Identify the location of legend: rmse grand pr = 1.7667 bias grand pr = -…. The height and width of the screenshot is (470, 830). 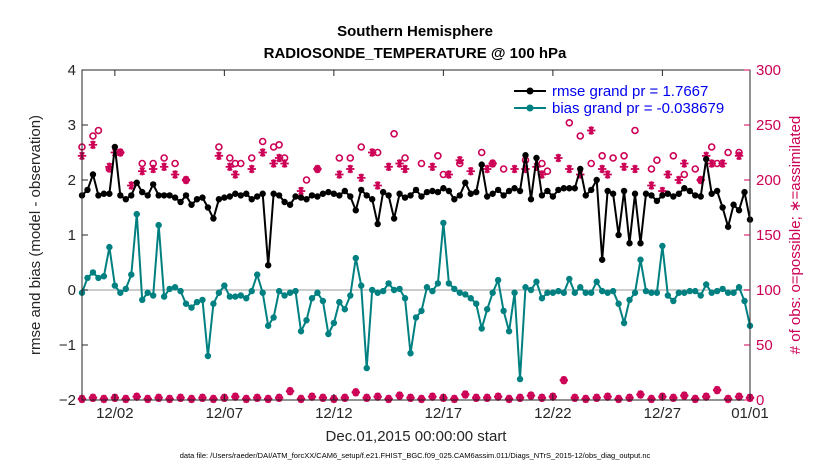
(619, 100).